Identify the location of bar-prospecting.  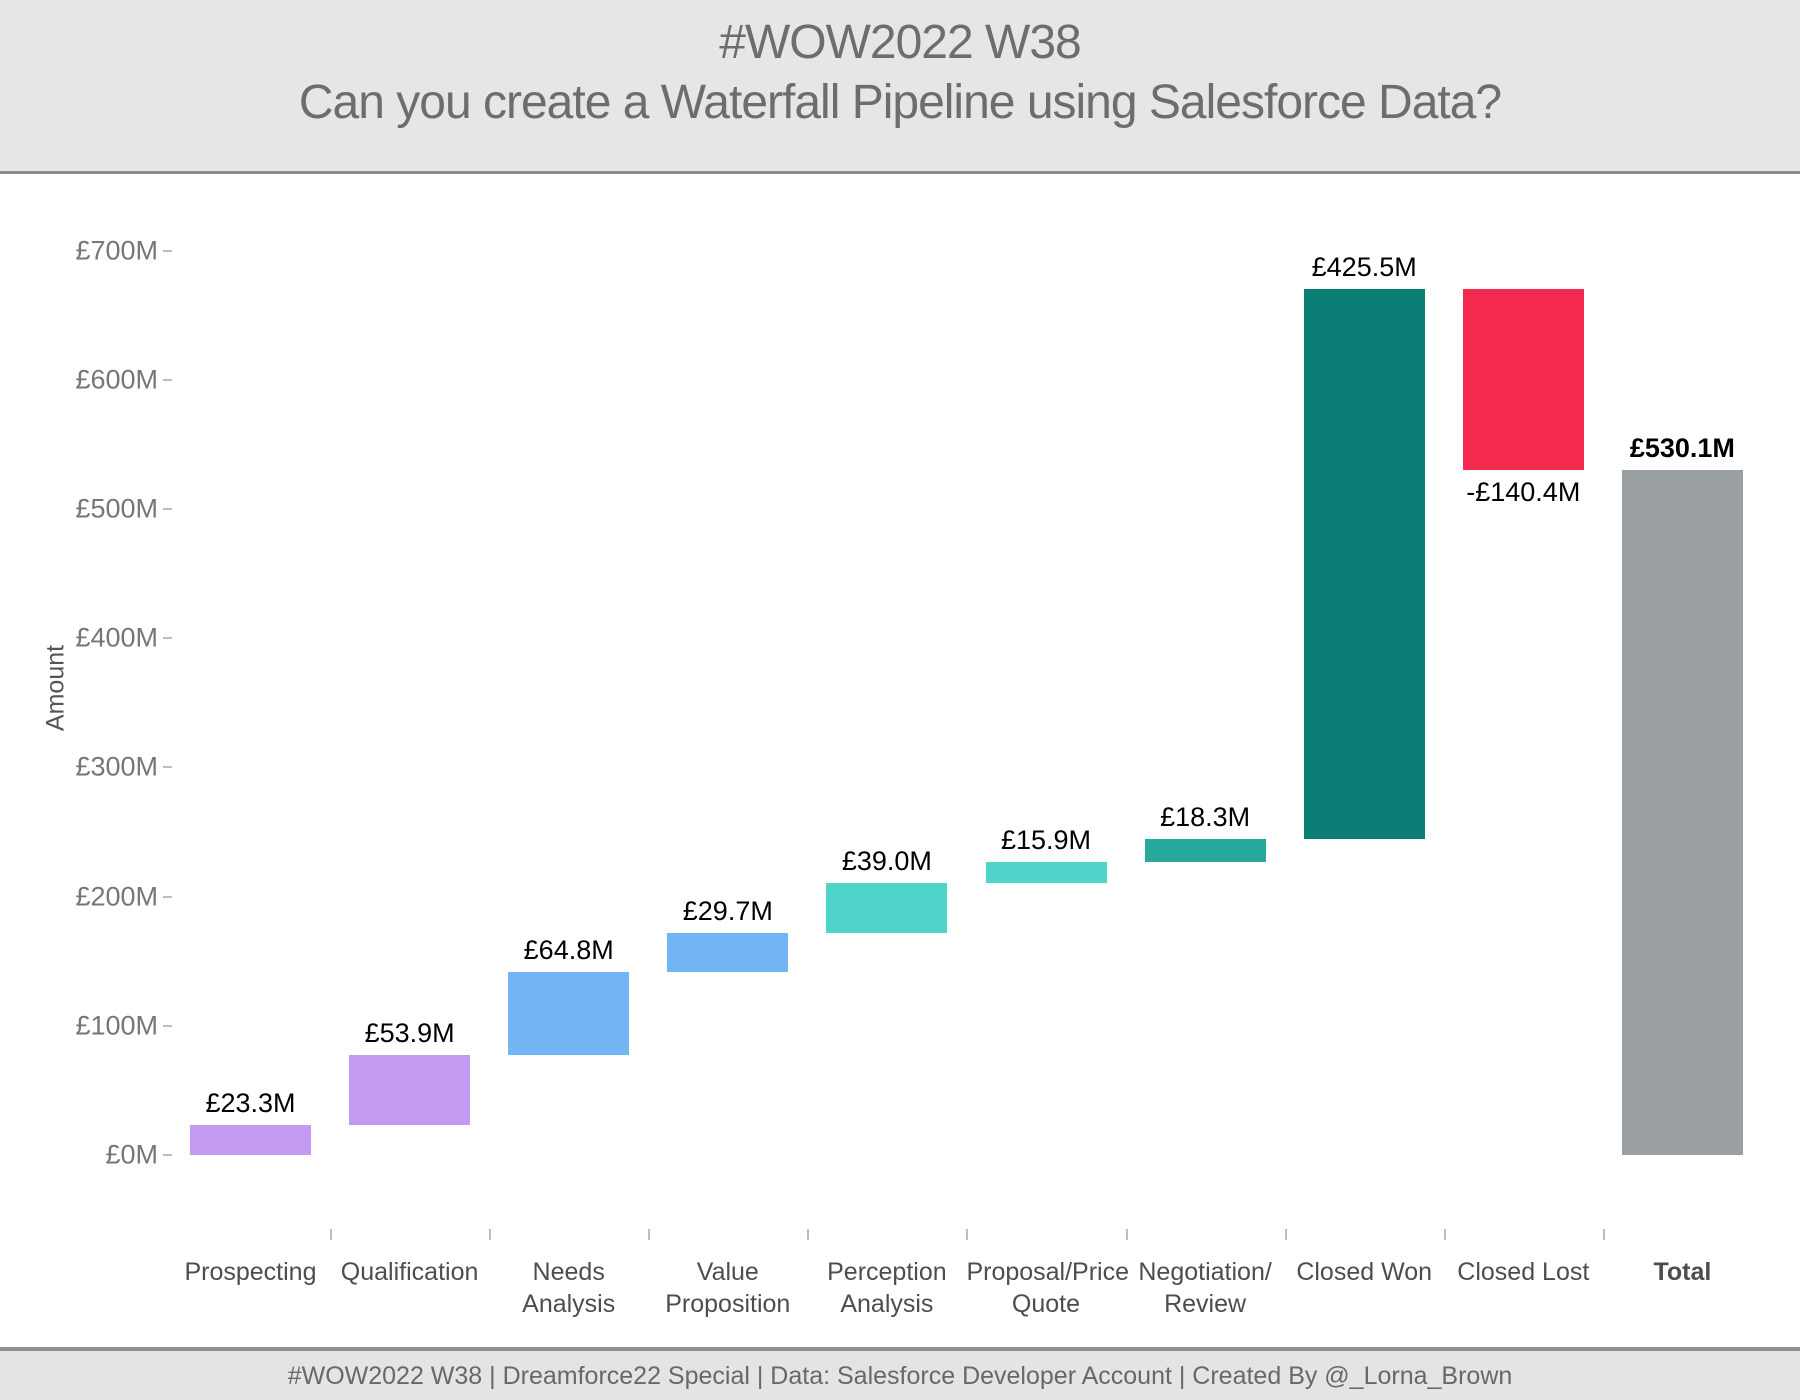
(250, 1139).